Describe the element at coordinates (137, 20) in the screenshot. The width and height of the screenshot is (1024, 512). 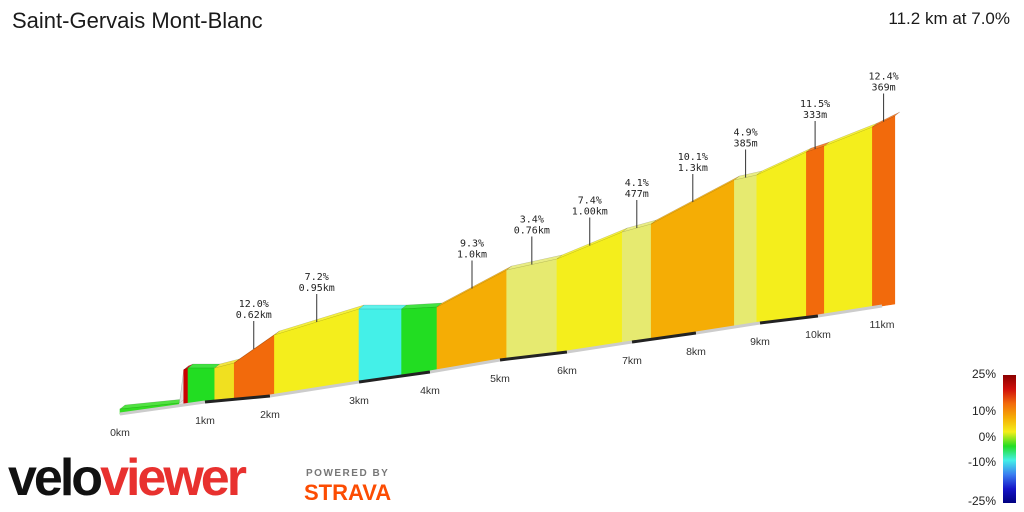
I see `page-title: Saint-Gervais Mont-Blanc` at that location.